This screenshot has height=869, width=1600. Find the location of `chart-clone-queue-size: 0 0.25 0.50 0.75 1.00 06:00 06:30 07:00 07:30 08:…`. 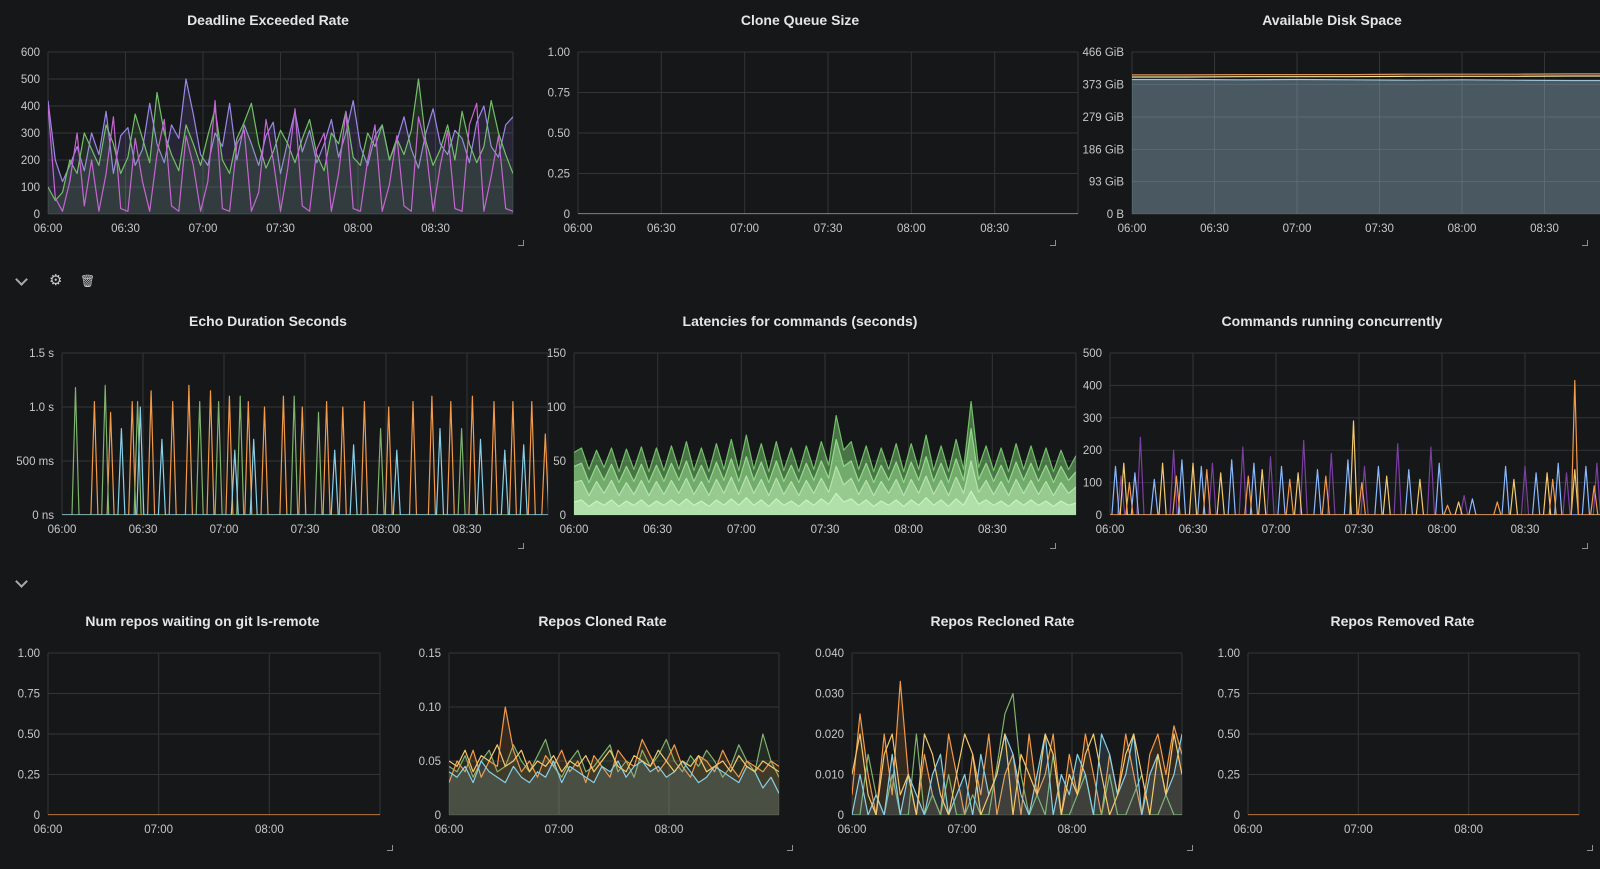

chart-clone-queue-size: 0 0.25 0.50 0.75 1.00 06:00 06:30 07:00 07:30 08:… is located at coordinates (813, 141).